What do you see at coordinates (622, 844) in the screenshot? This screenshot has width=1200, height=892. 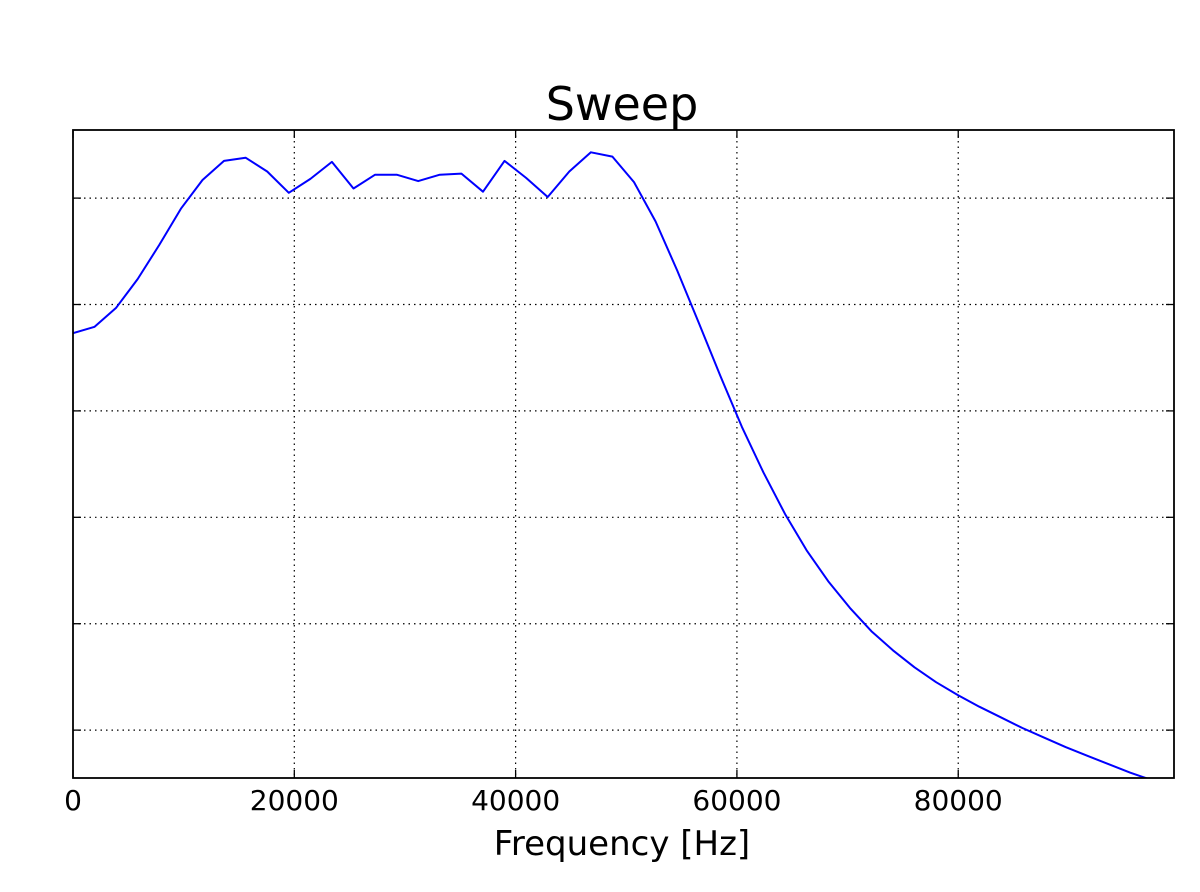 I see `x-axis-label: Frequency [Hz]` at bounding box center [622, 844].